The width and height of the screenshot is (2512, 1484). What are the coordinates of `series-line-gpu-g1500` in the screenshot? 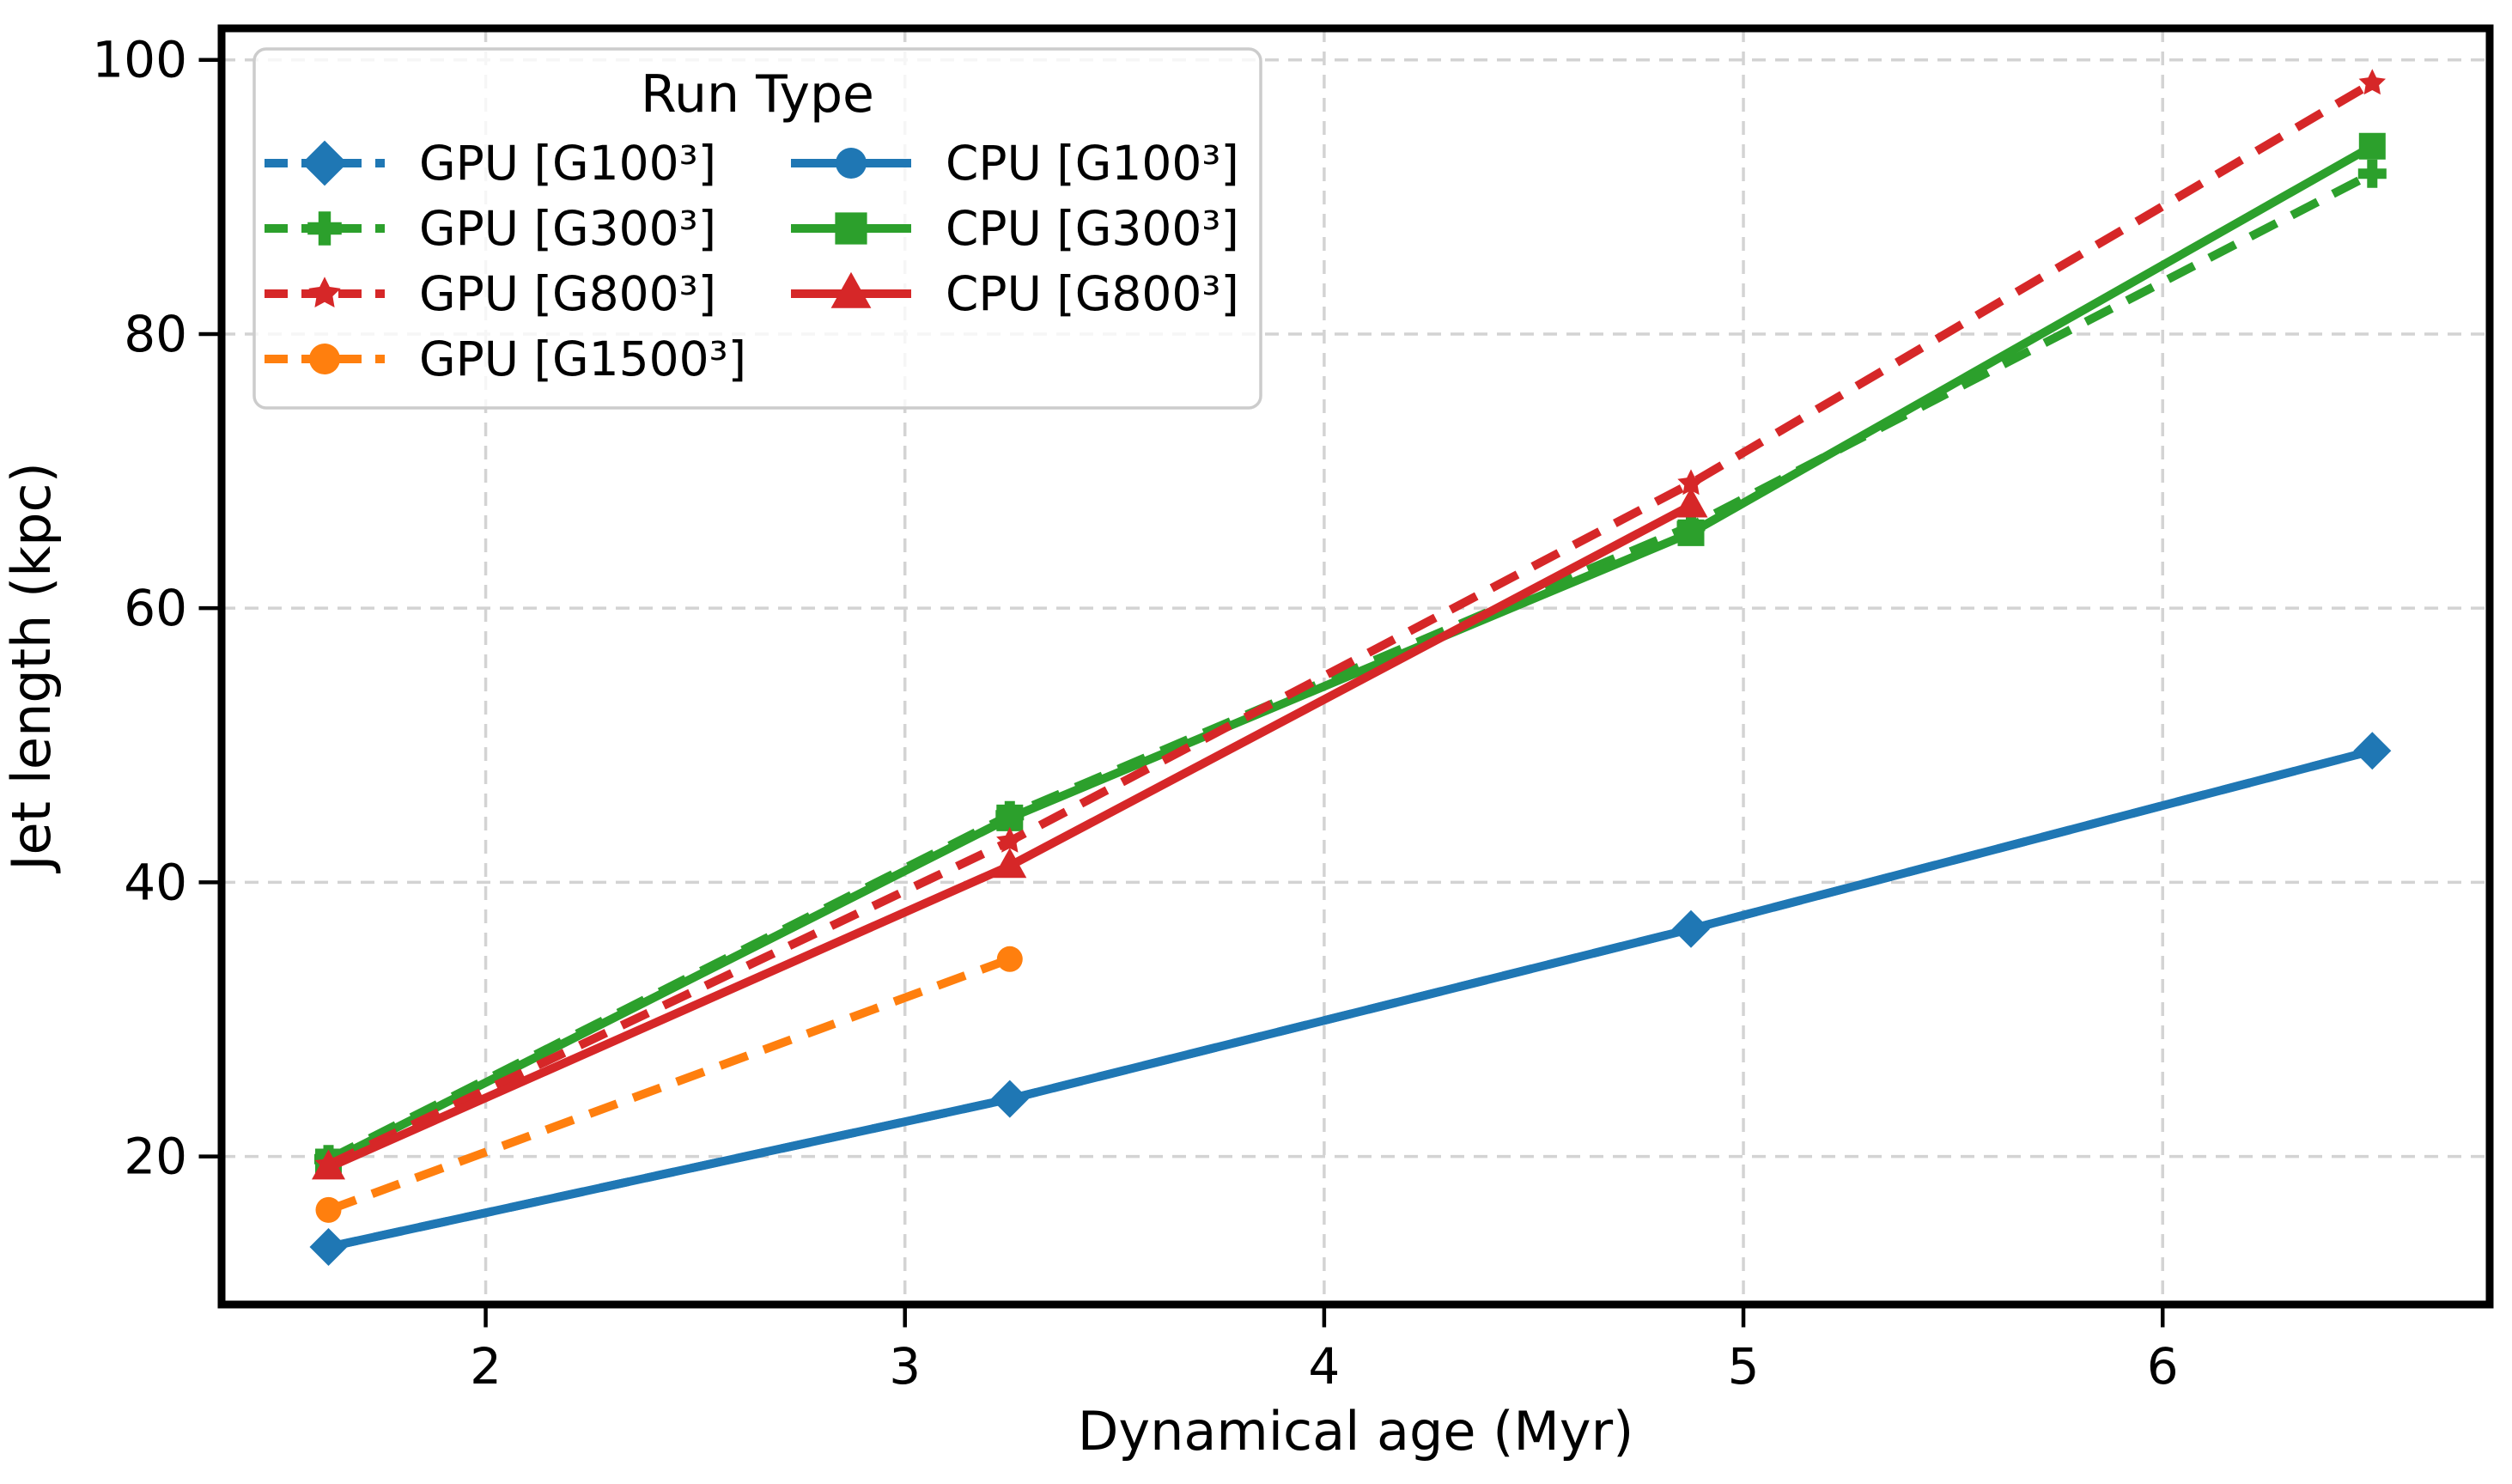 It's located at (669, 1084).